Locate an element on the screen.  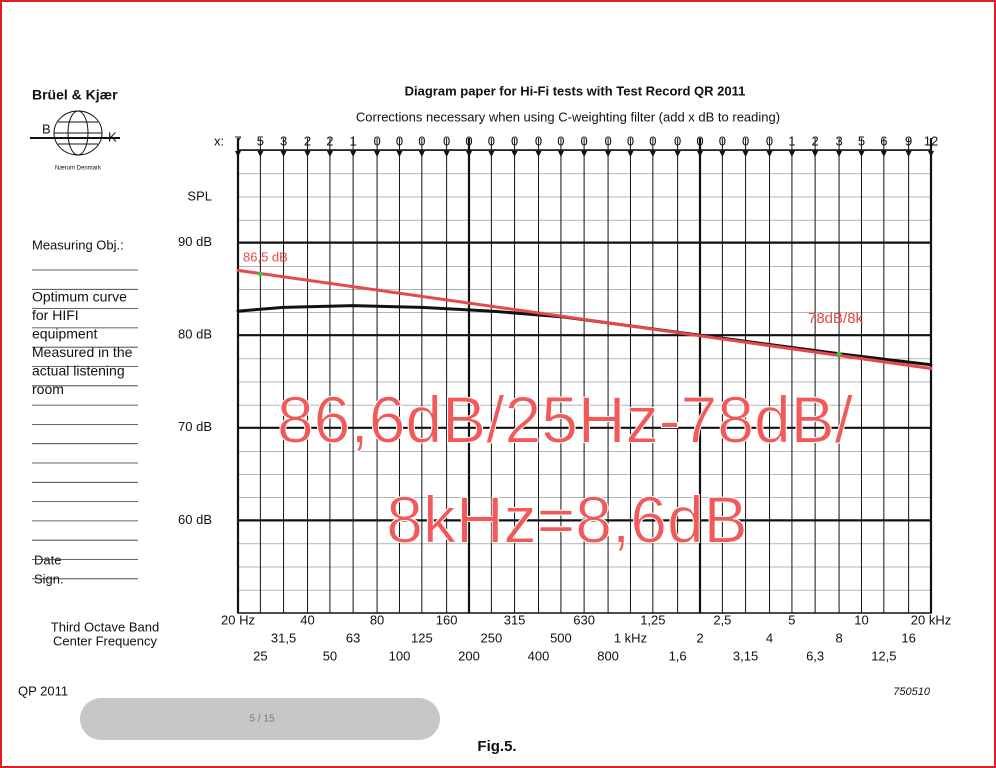
series-line is located at coordinates (584, 319).